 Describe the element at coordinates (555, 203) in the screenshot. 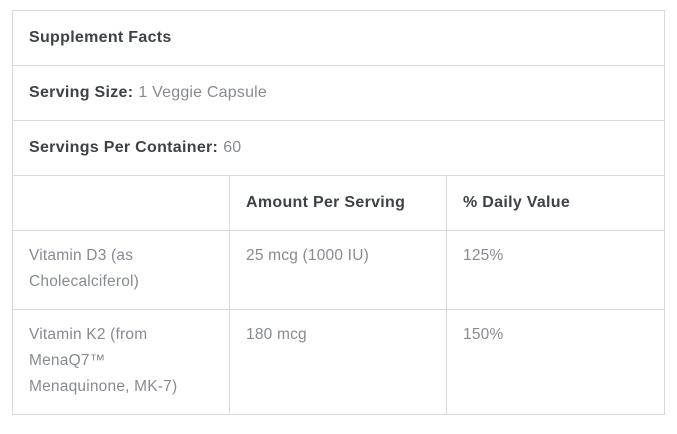

I see `column-header-percent-daily-value: % Daily Value` at that location.